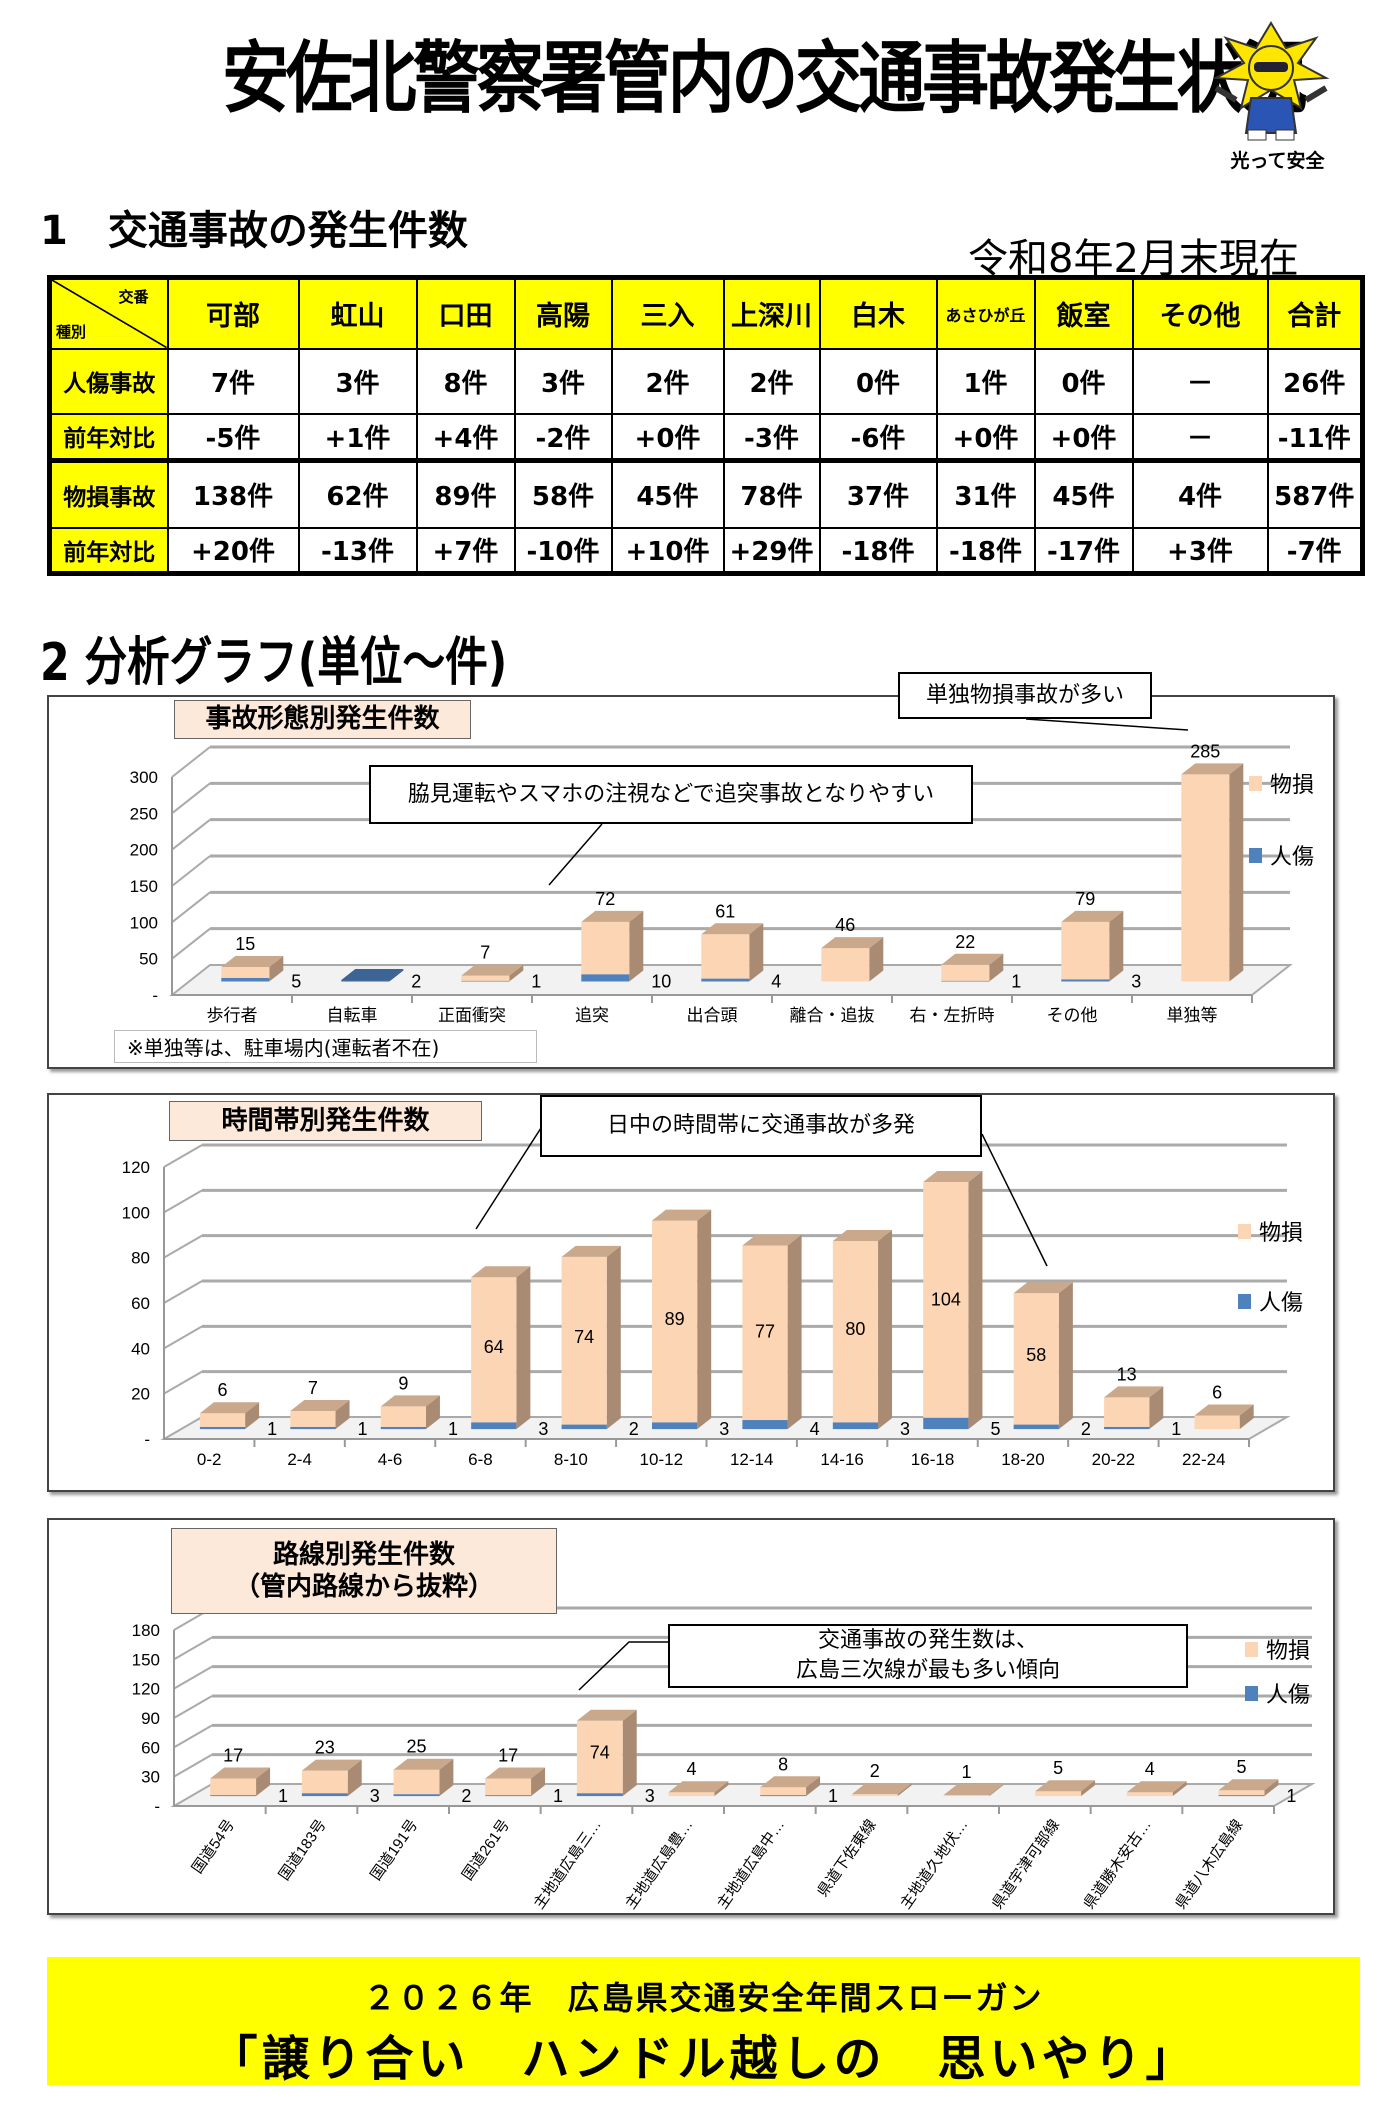  Describe the element at coordinates (706, 381) in the screenshot. I see `table-row: 人傷事故 7件 3件 8件 3件 2件 2件 0件 1件 0件－ 26件` at that location.